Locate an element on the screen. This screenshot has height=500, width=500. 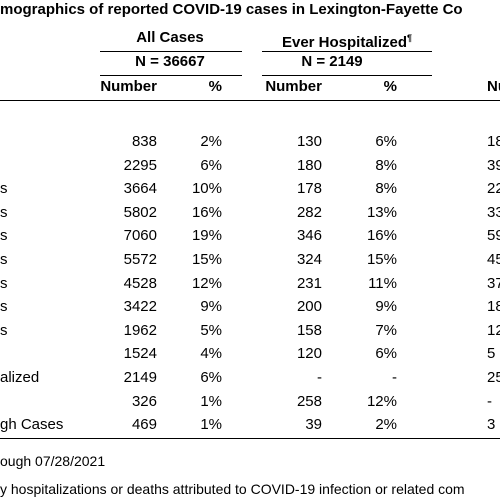
cell: 59 is located at coordinates (493, 236).